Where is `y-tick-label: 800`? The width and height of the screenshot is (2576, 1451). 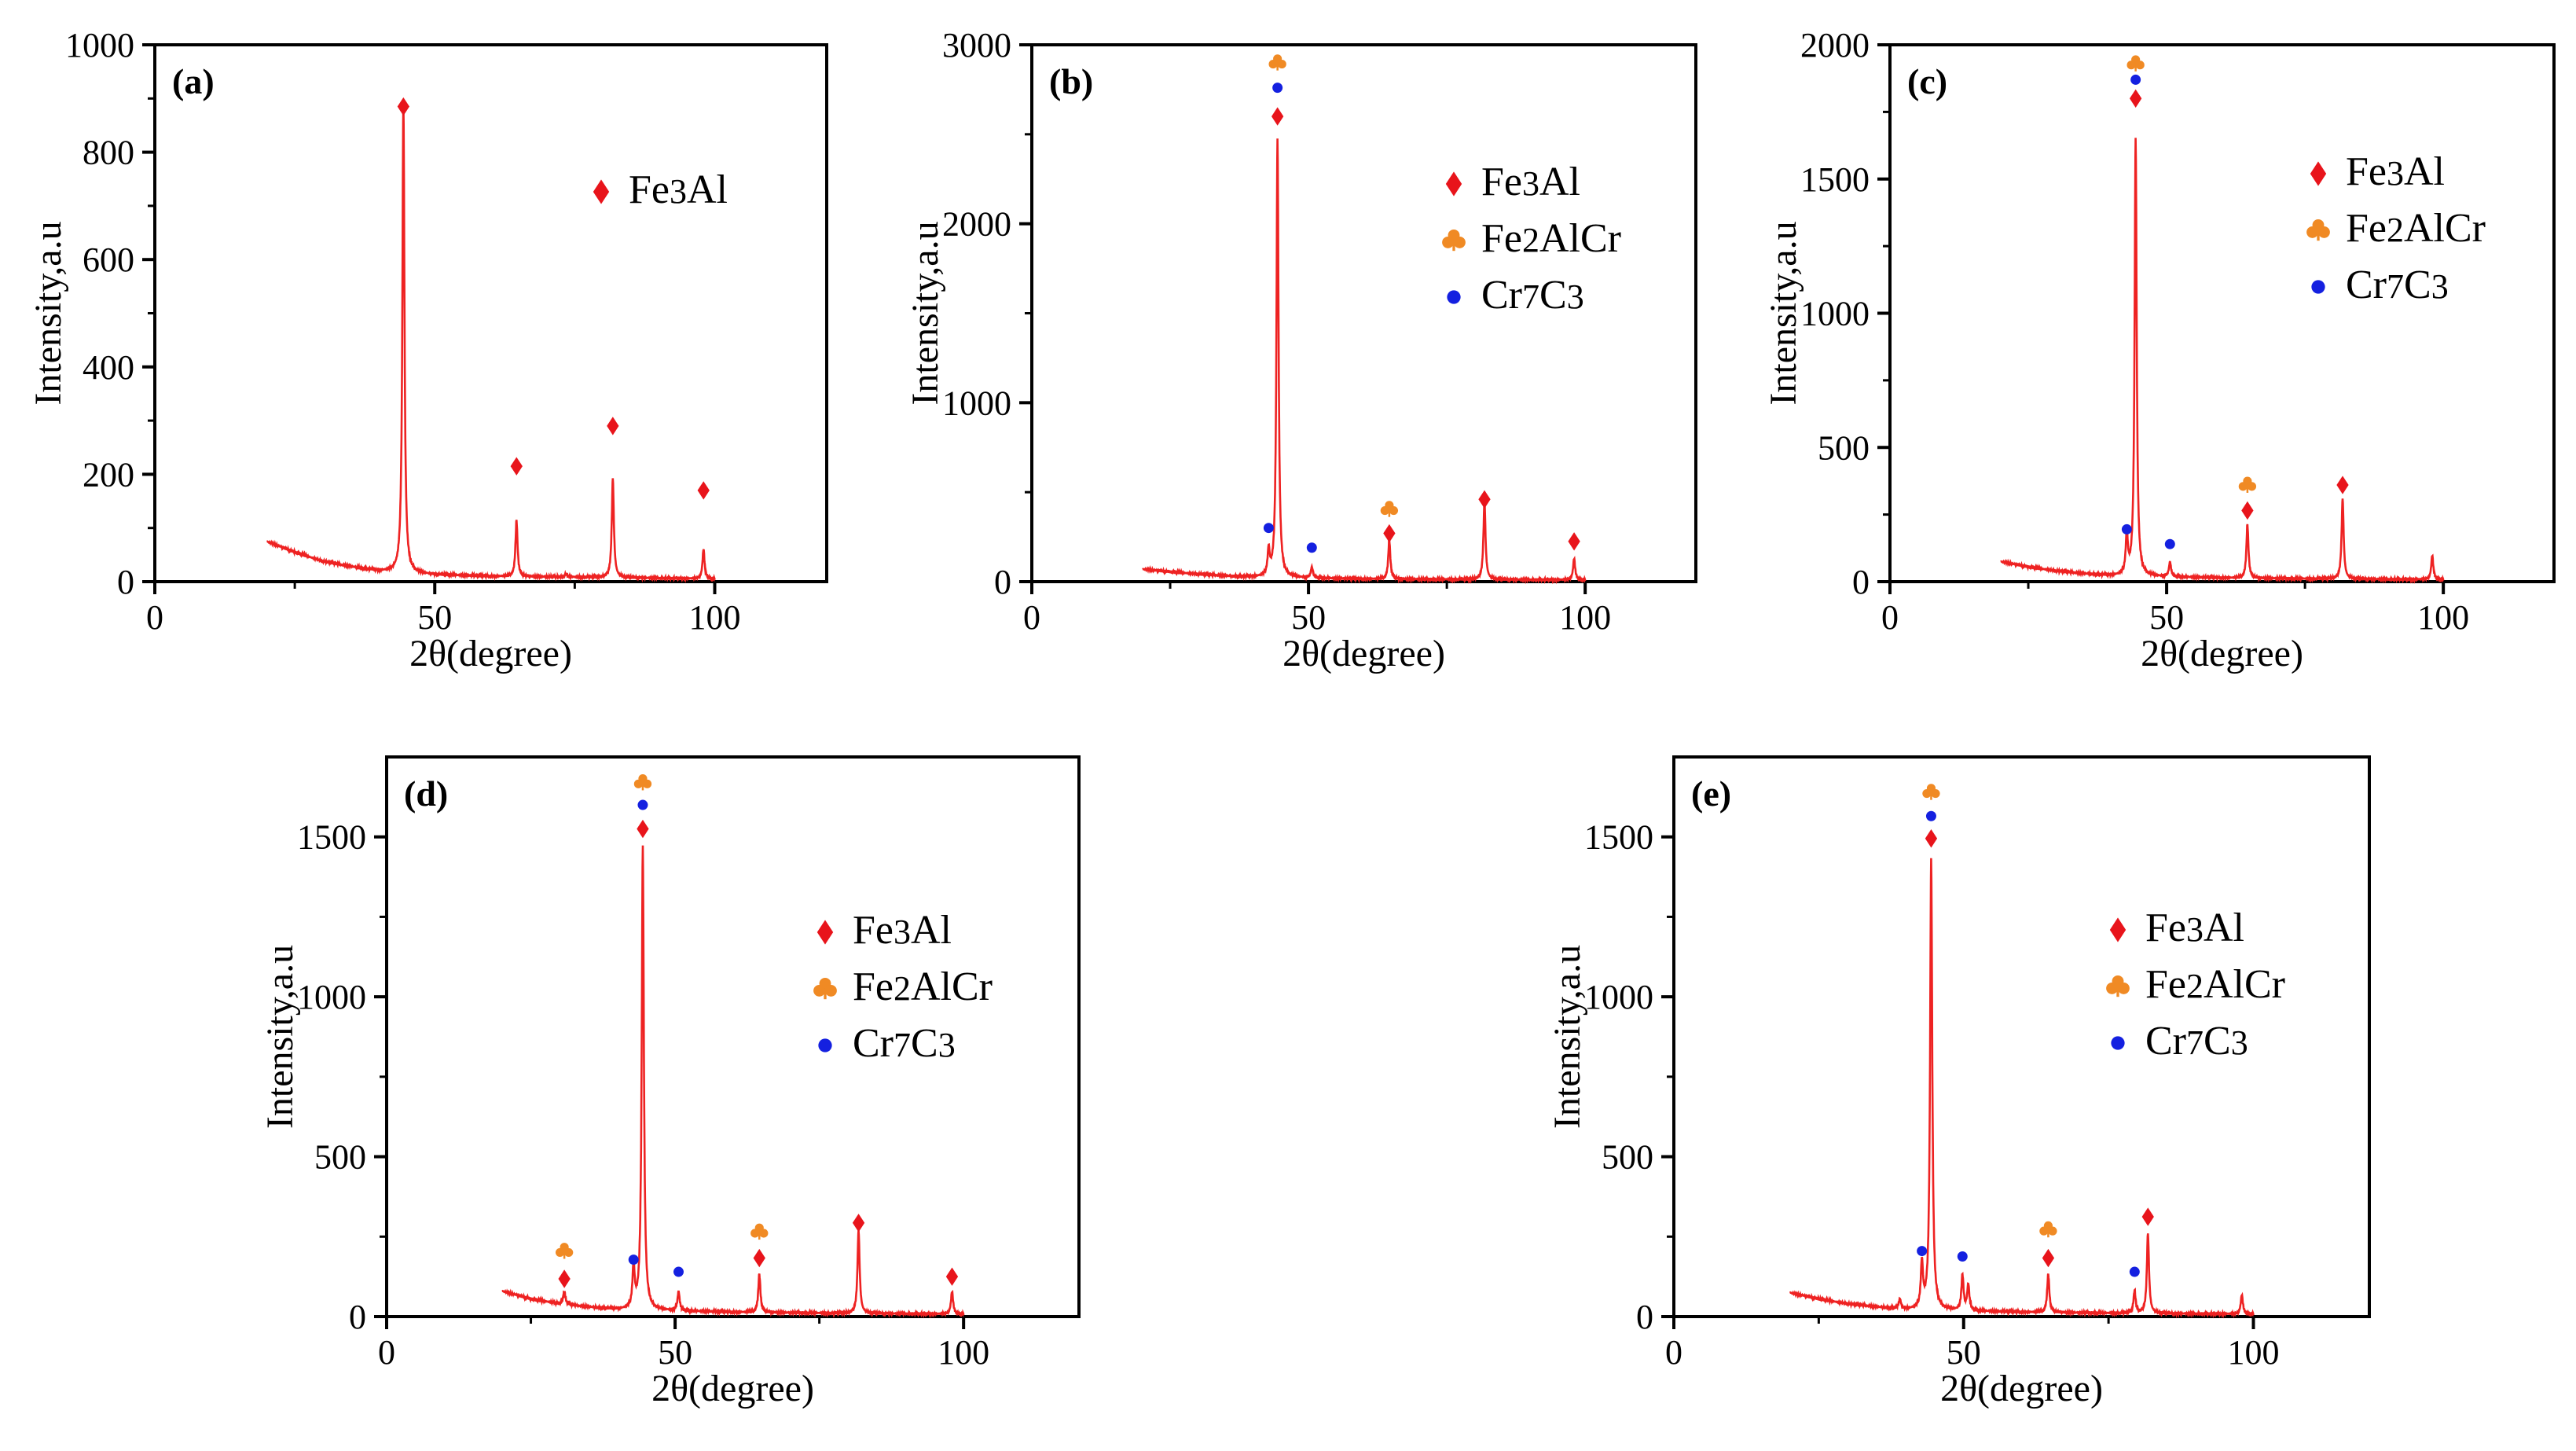
y-tick-label: 800 is located at coordinates (109, 153).